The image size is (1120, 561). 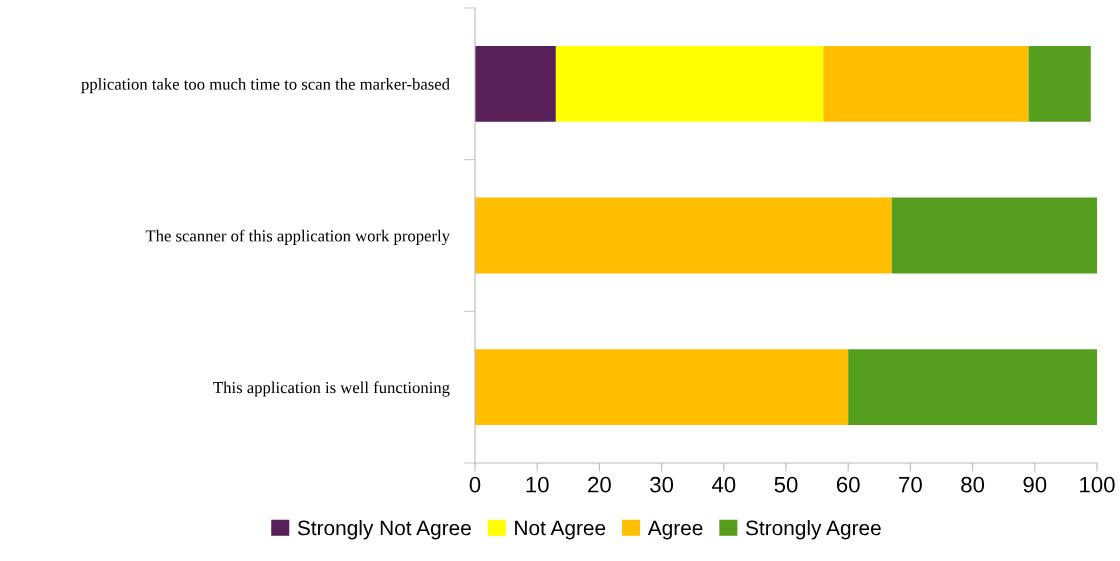 What do you see at coordinates (297, 237) in the screenshot?
I see `y-tick-label: The scanner of this application work properly` at bounding box center [297, 237].